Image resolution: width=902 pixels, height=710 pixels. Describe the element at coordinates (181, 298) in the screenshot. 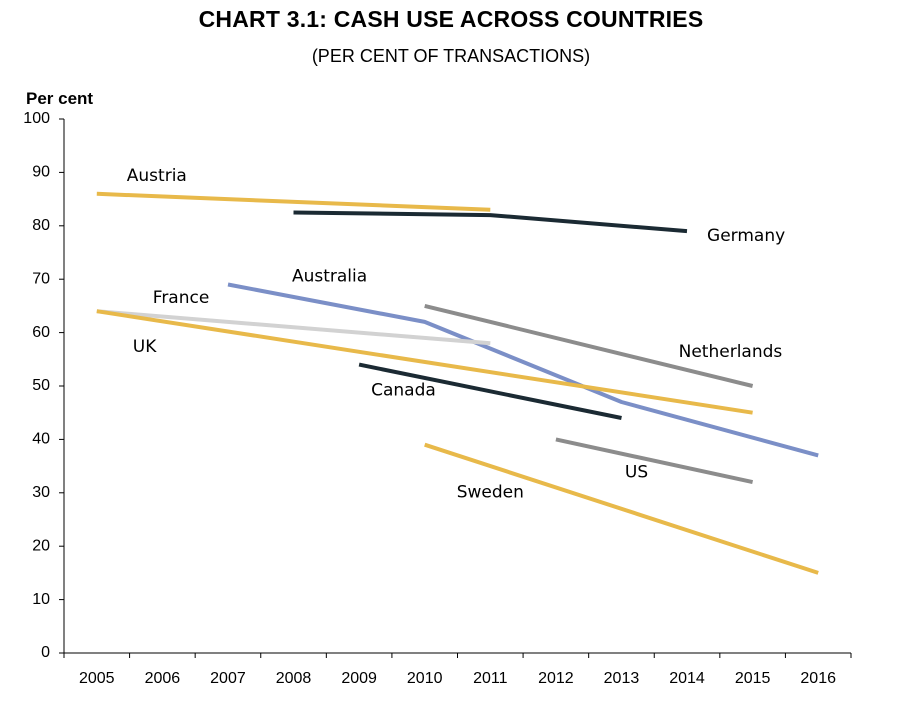

I see `series-label-france: France` at that location.